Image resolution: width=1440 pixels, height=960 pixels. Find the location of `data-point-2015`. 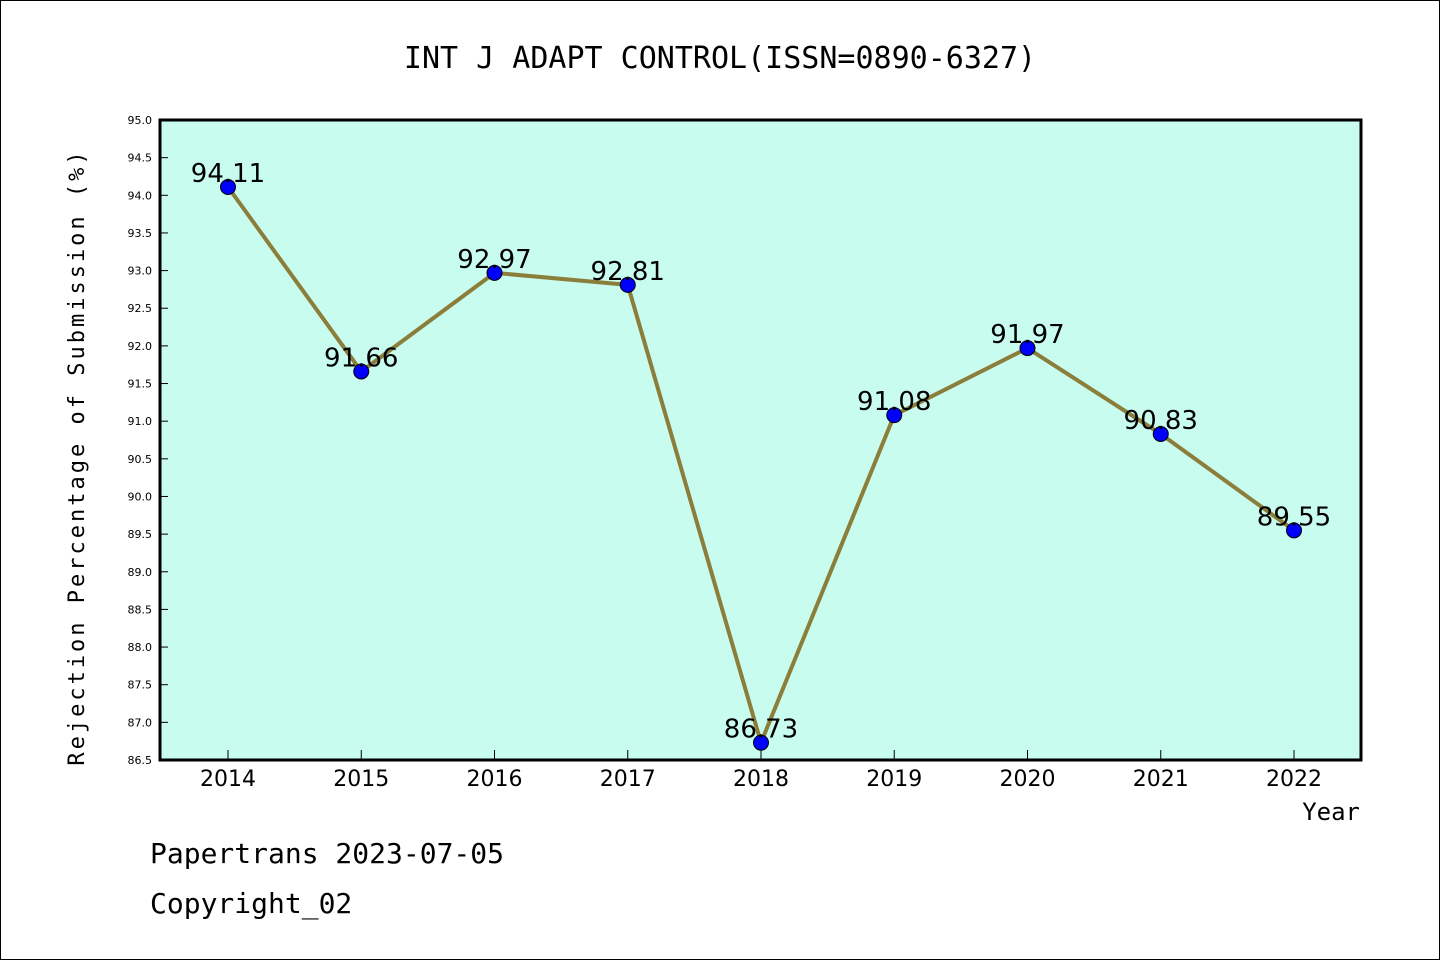

data-point-2015 is located at coordinates (361, 371).